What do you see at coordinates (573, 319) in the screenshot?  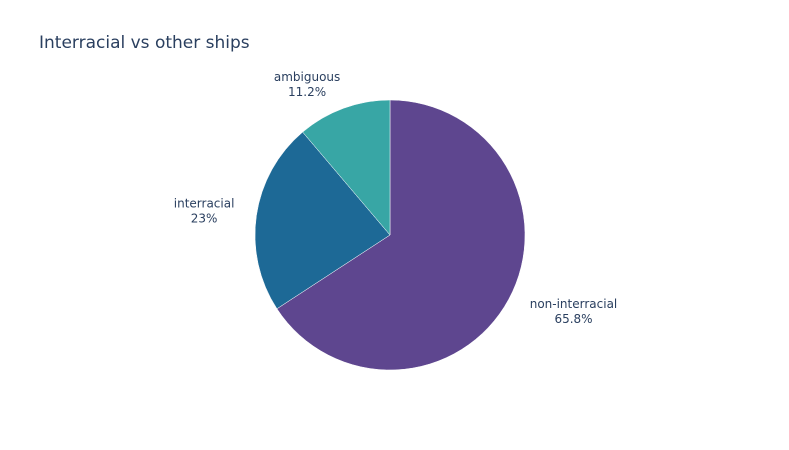 I see `slice-label-percent: 65.8%` at bounding box center [573, 319].